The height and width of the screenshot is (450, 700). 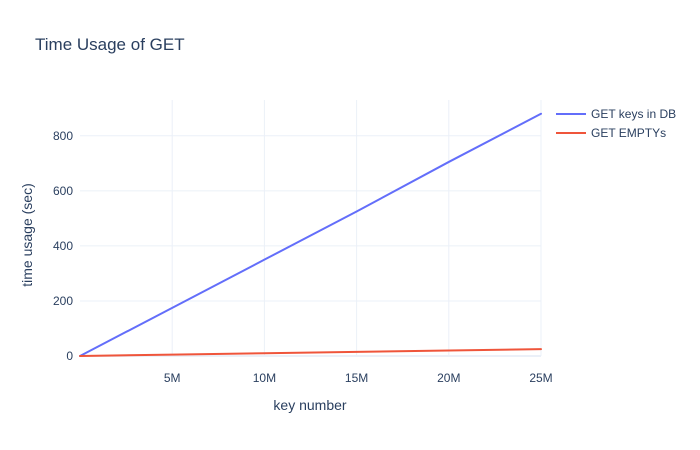 What do you see at coordinates (63, 191) in the screenshot?
I see `y-tick-label: 600` at bounding box center [63, 191].